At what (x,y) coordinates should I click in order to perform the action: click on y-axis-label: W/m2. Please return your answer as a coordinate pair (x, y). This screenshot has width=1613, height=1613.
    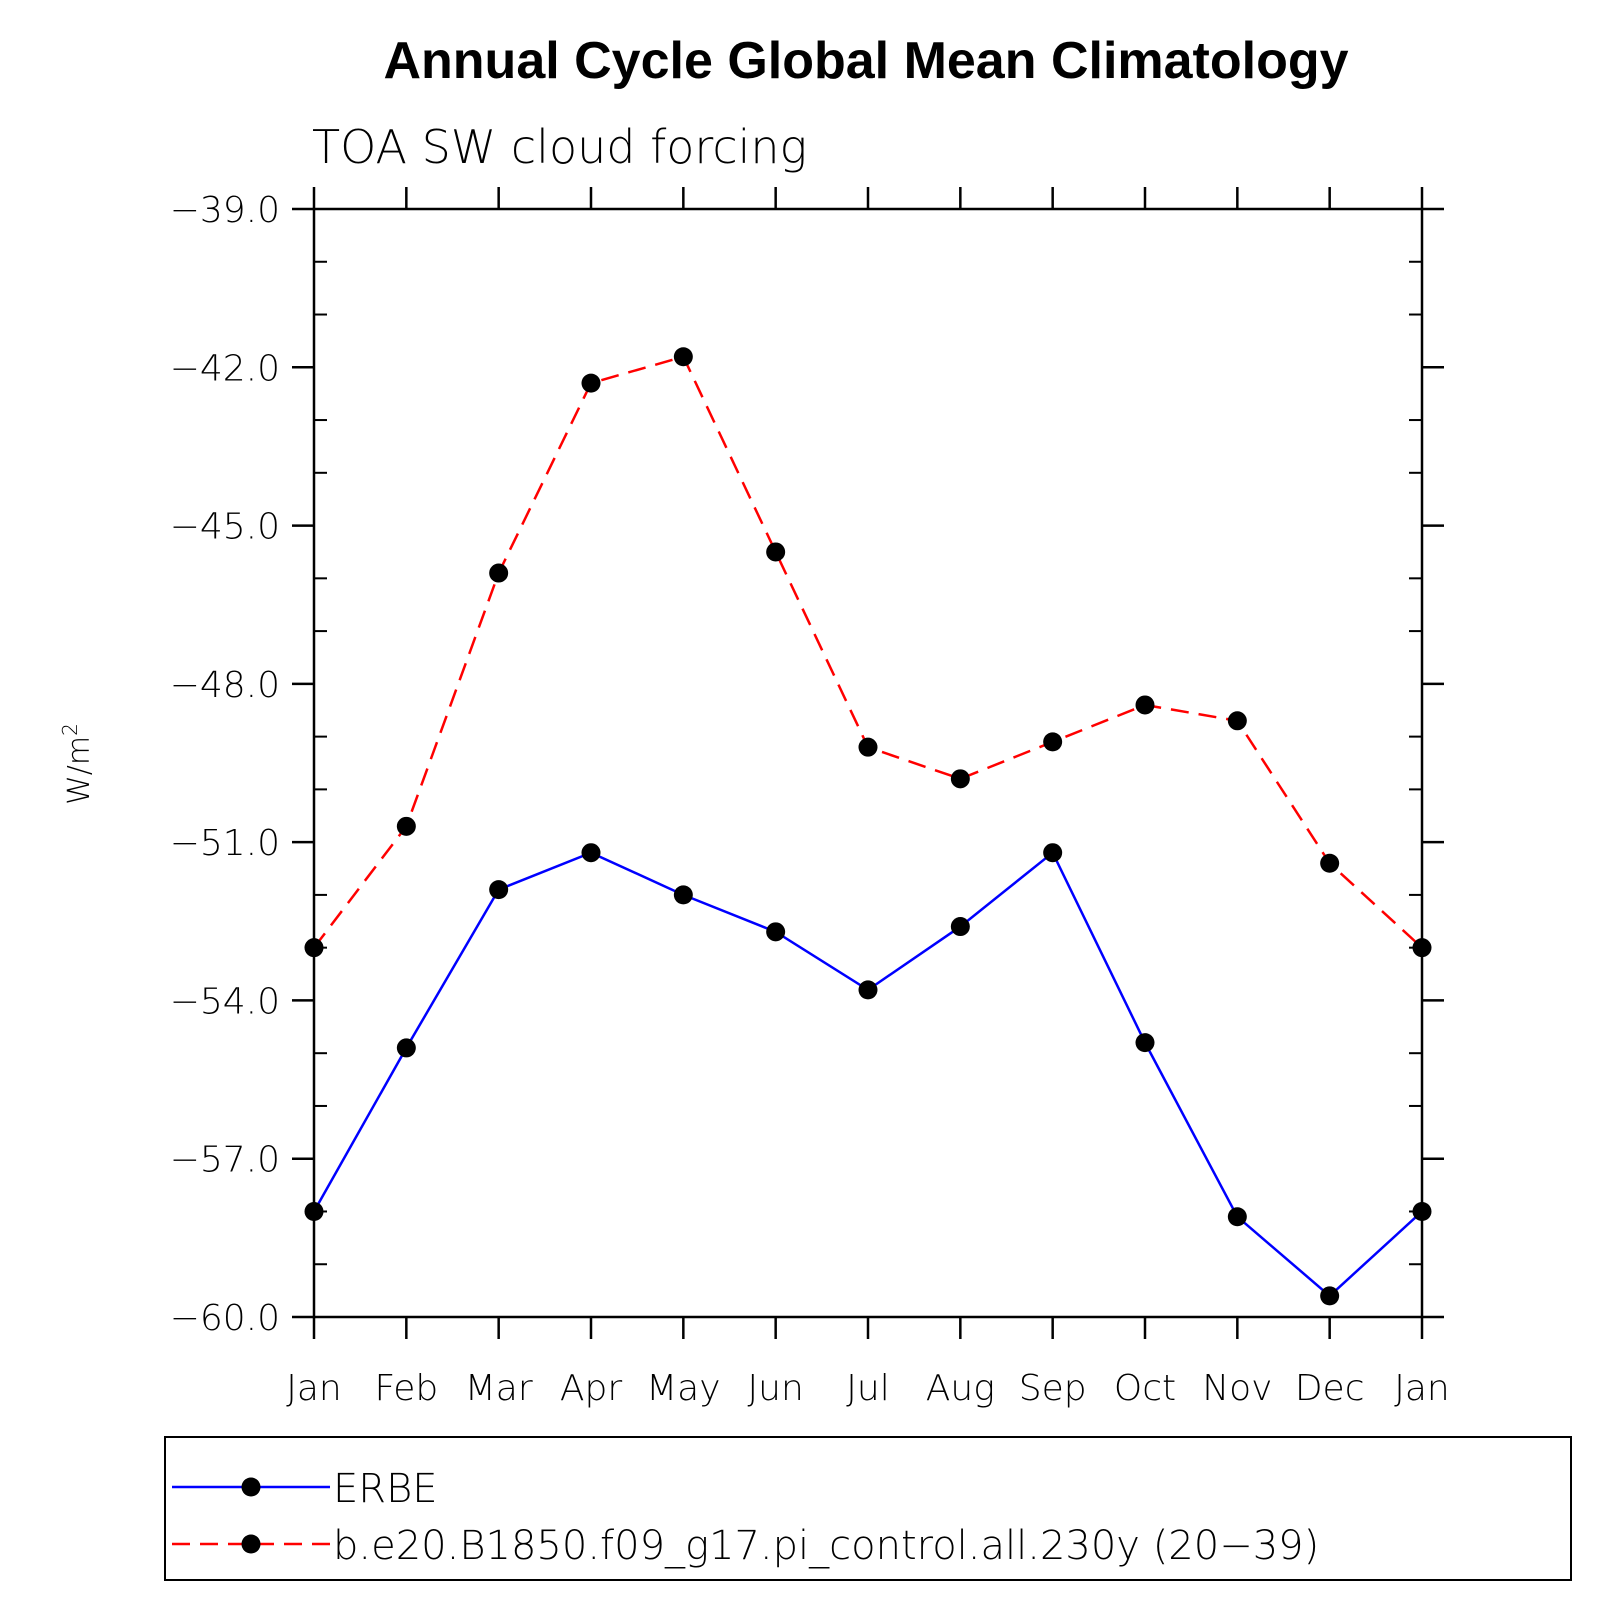
    Looking at the image, I should click on (77, 764).